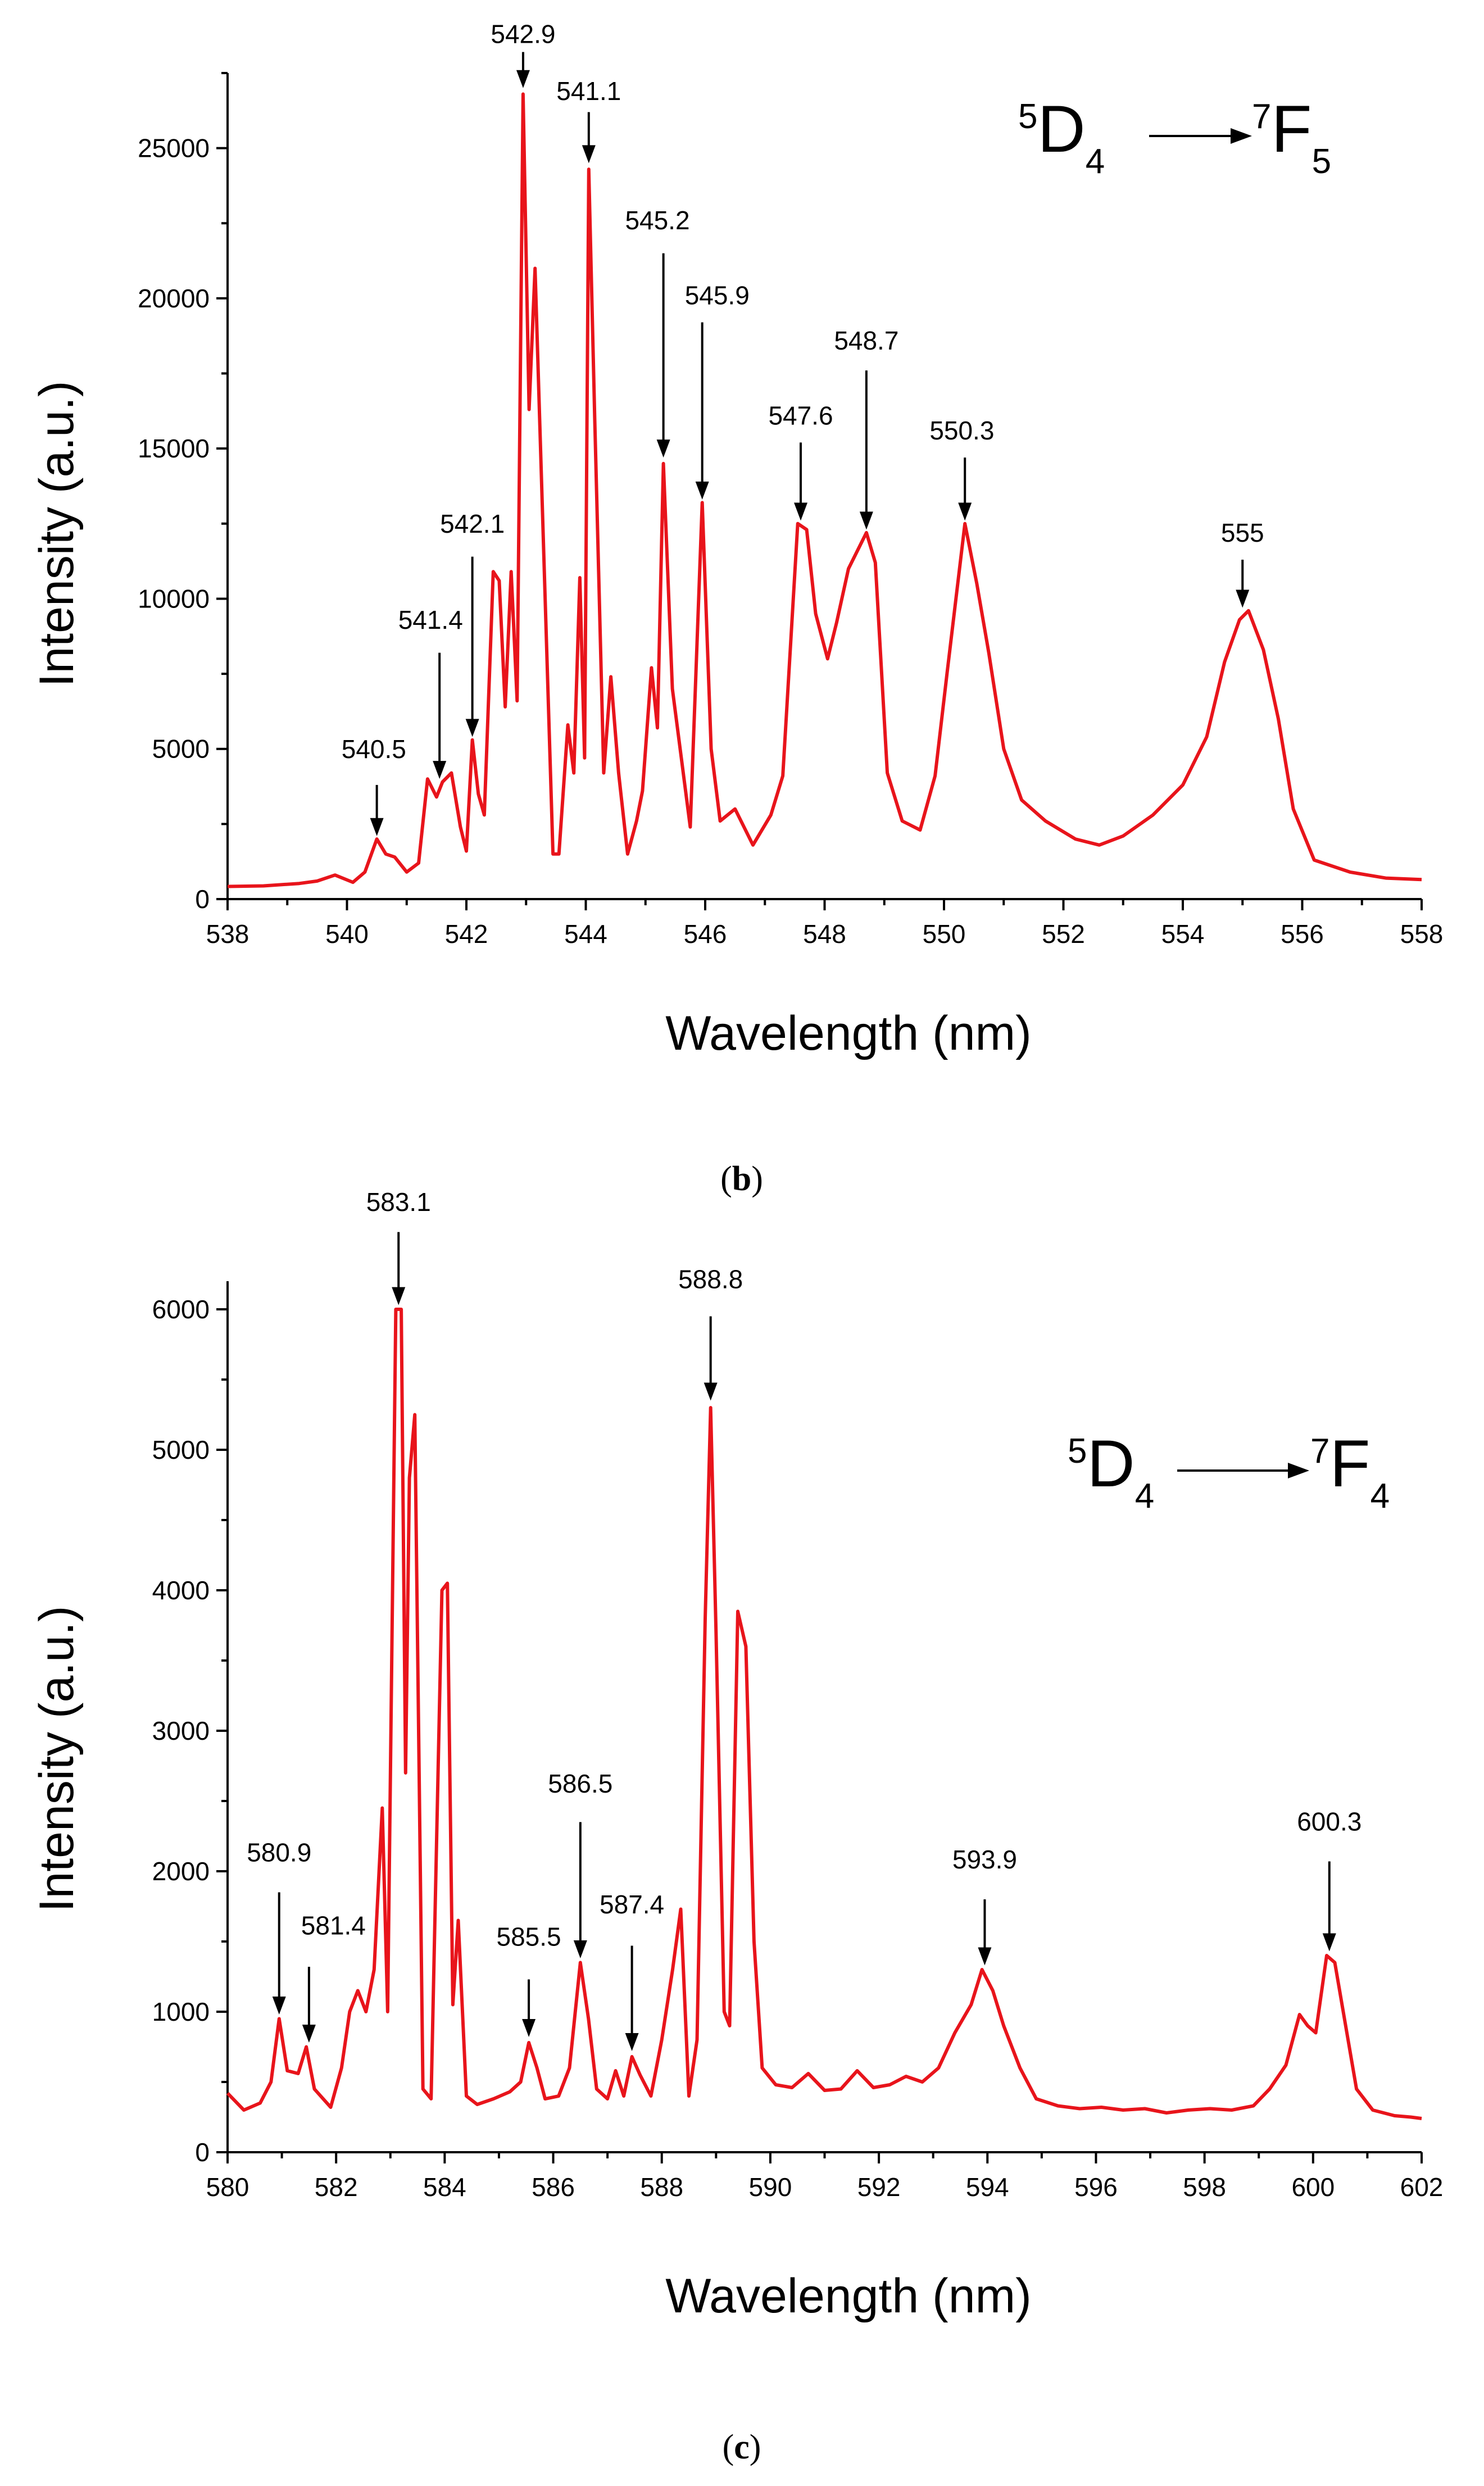  What do you see at coordinates (848, 2296) in the screenshot?
I see `panel-c-xlabel: Wavelength (nm)` at bounding box center [848, 2296].